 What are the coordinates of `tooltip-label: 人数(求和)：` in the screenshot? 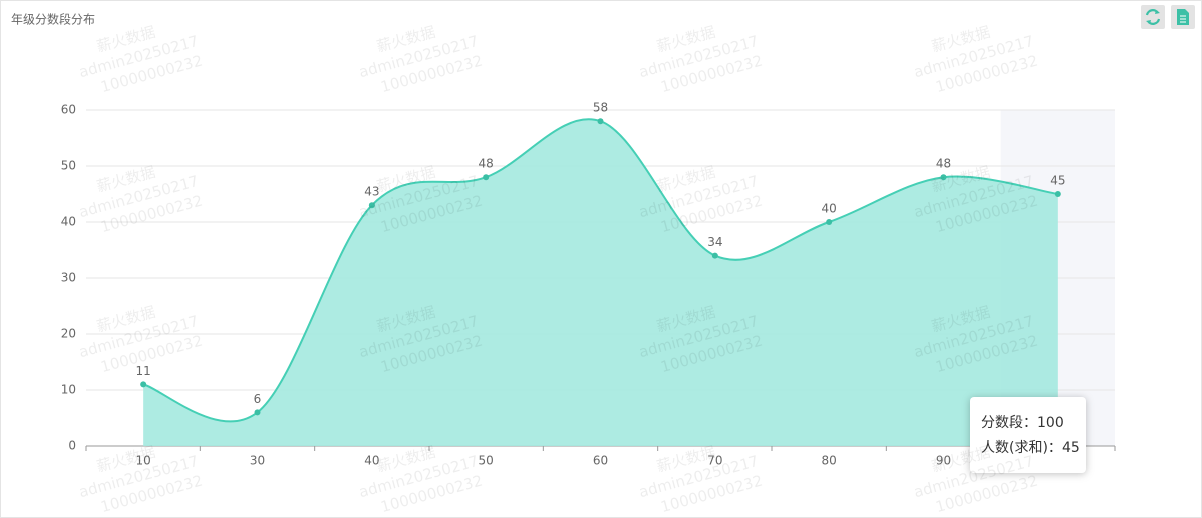 It's located at (1021, 448).